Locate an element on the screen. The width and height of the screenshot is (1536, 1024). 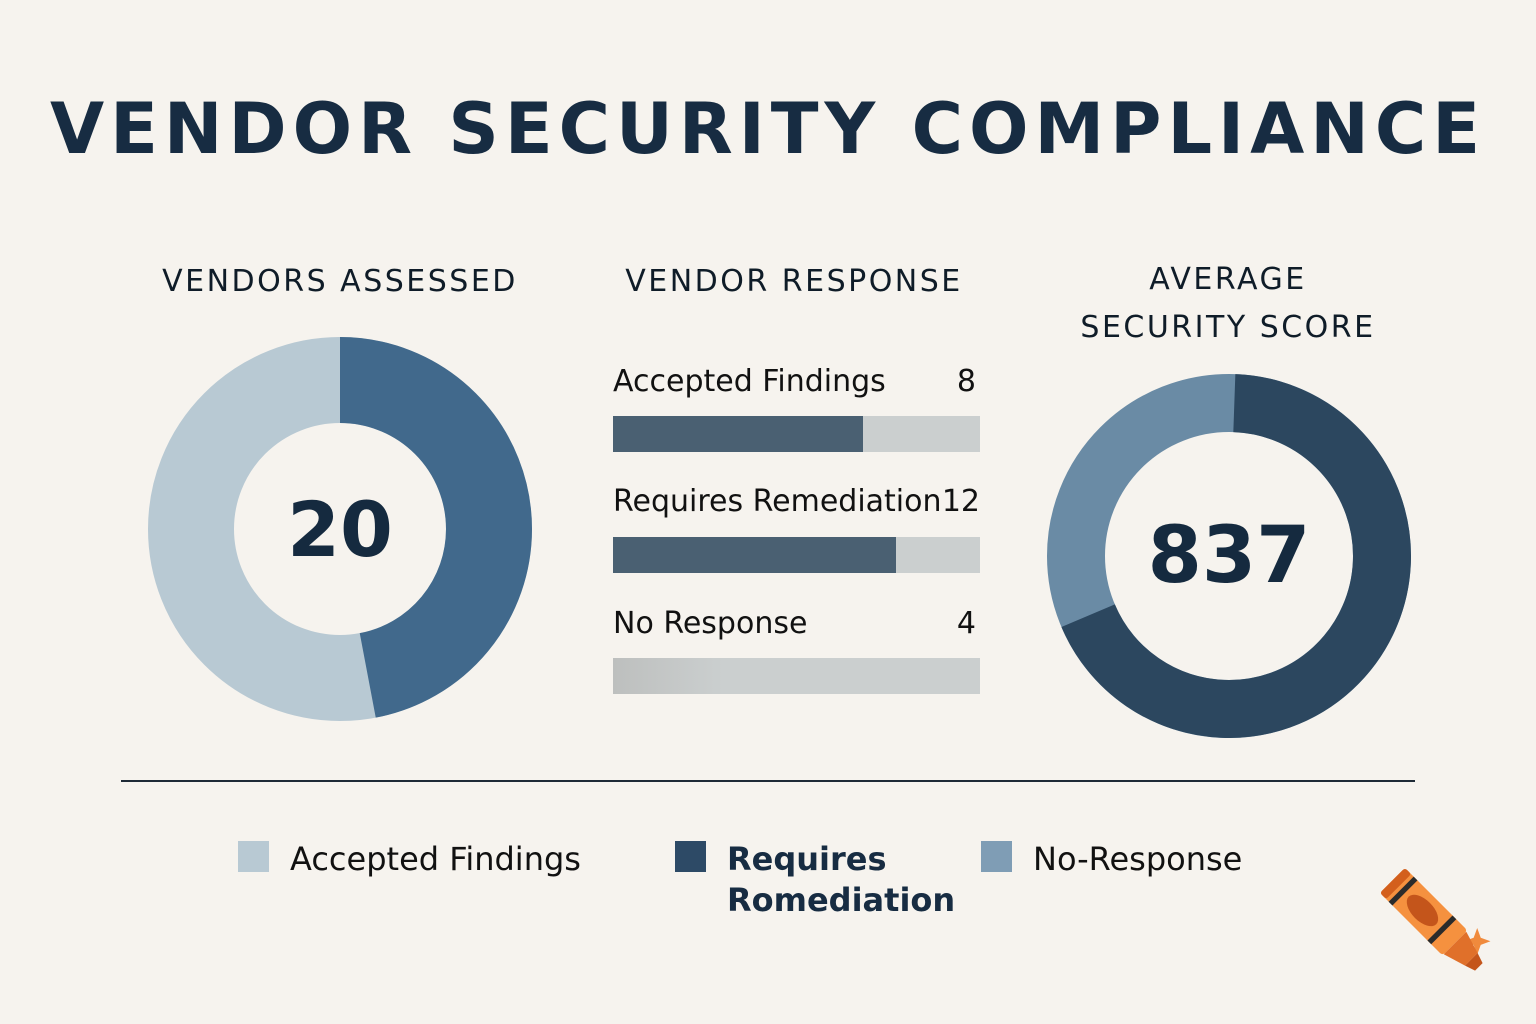
page-title: VENDOR SECURITY COMPLIANCE is located at coordinates (768, 129).